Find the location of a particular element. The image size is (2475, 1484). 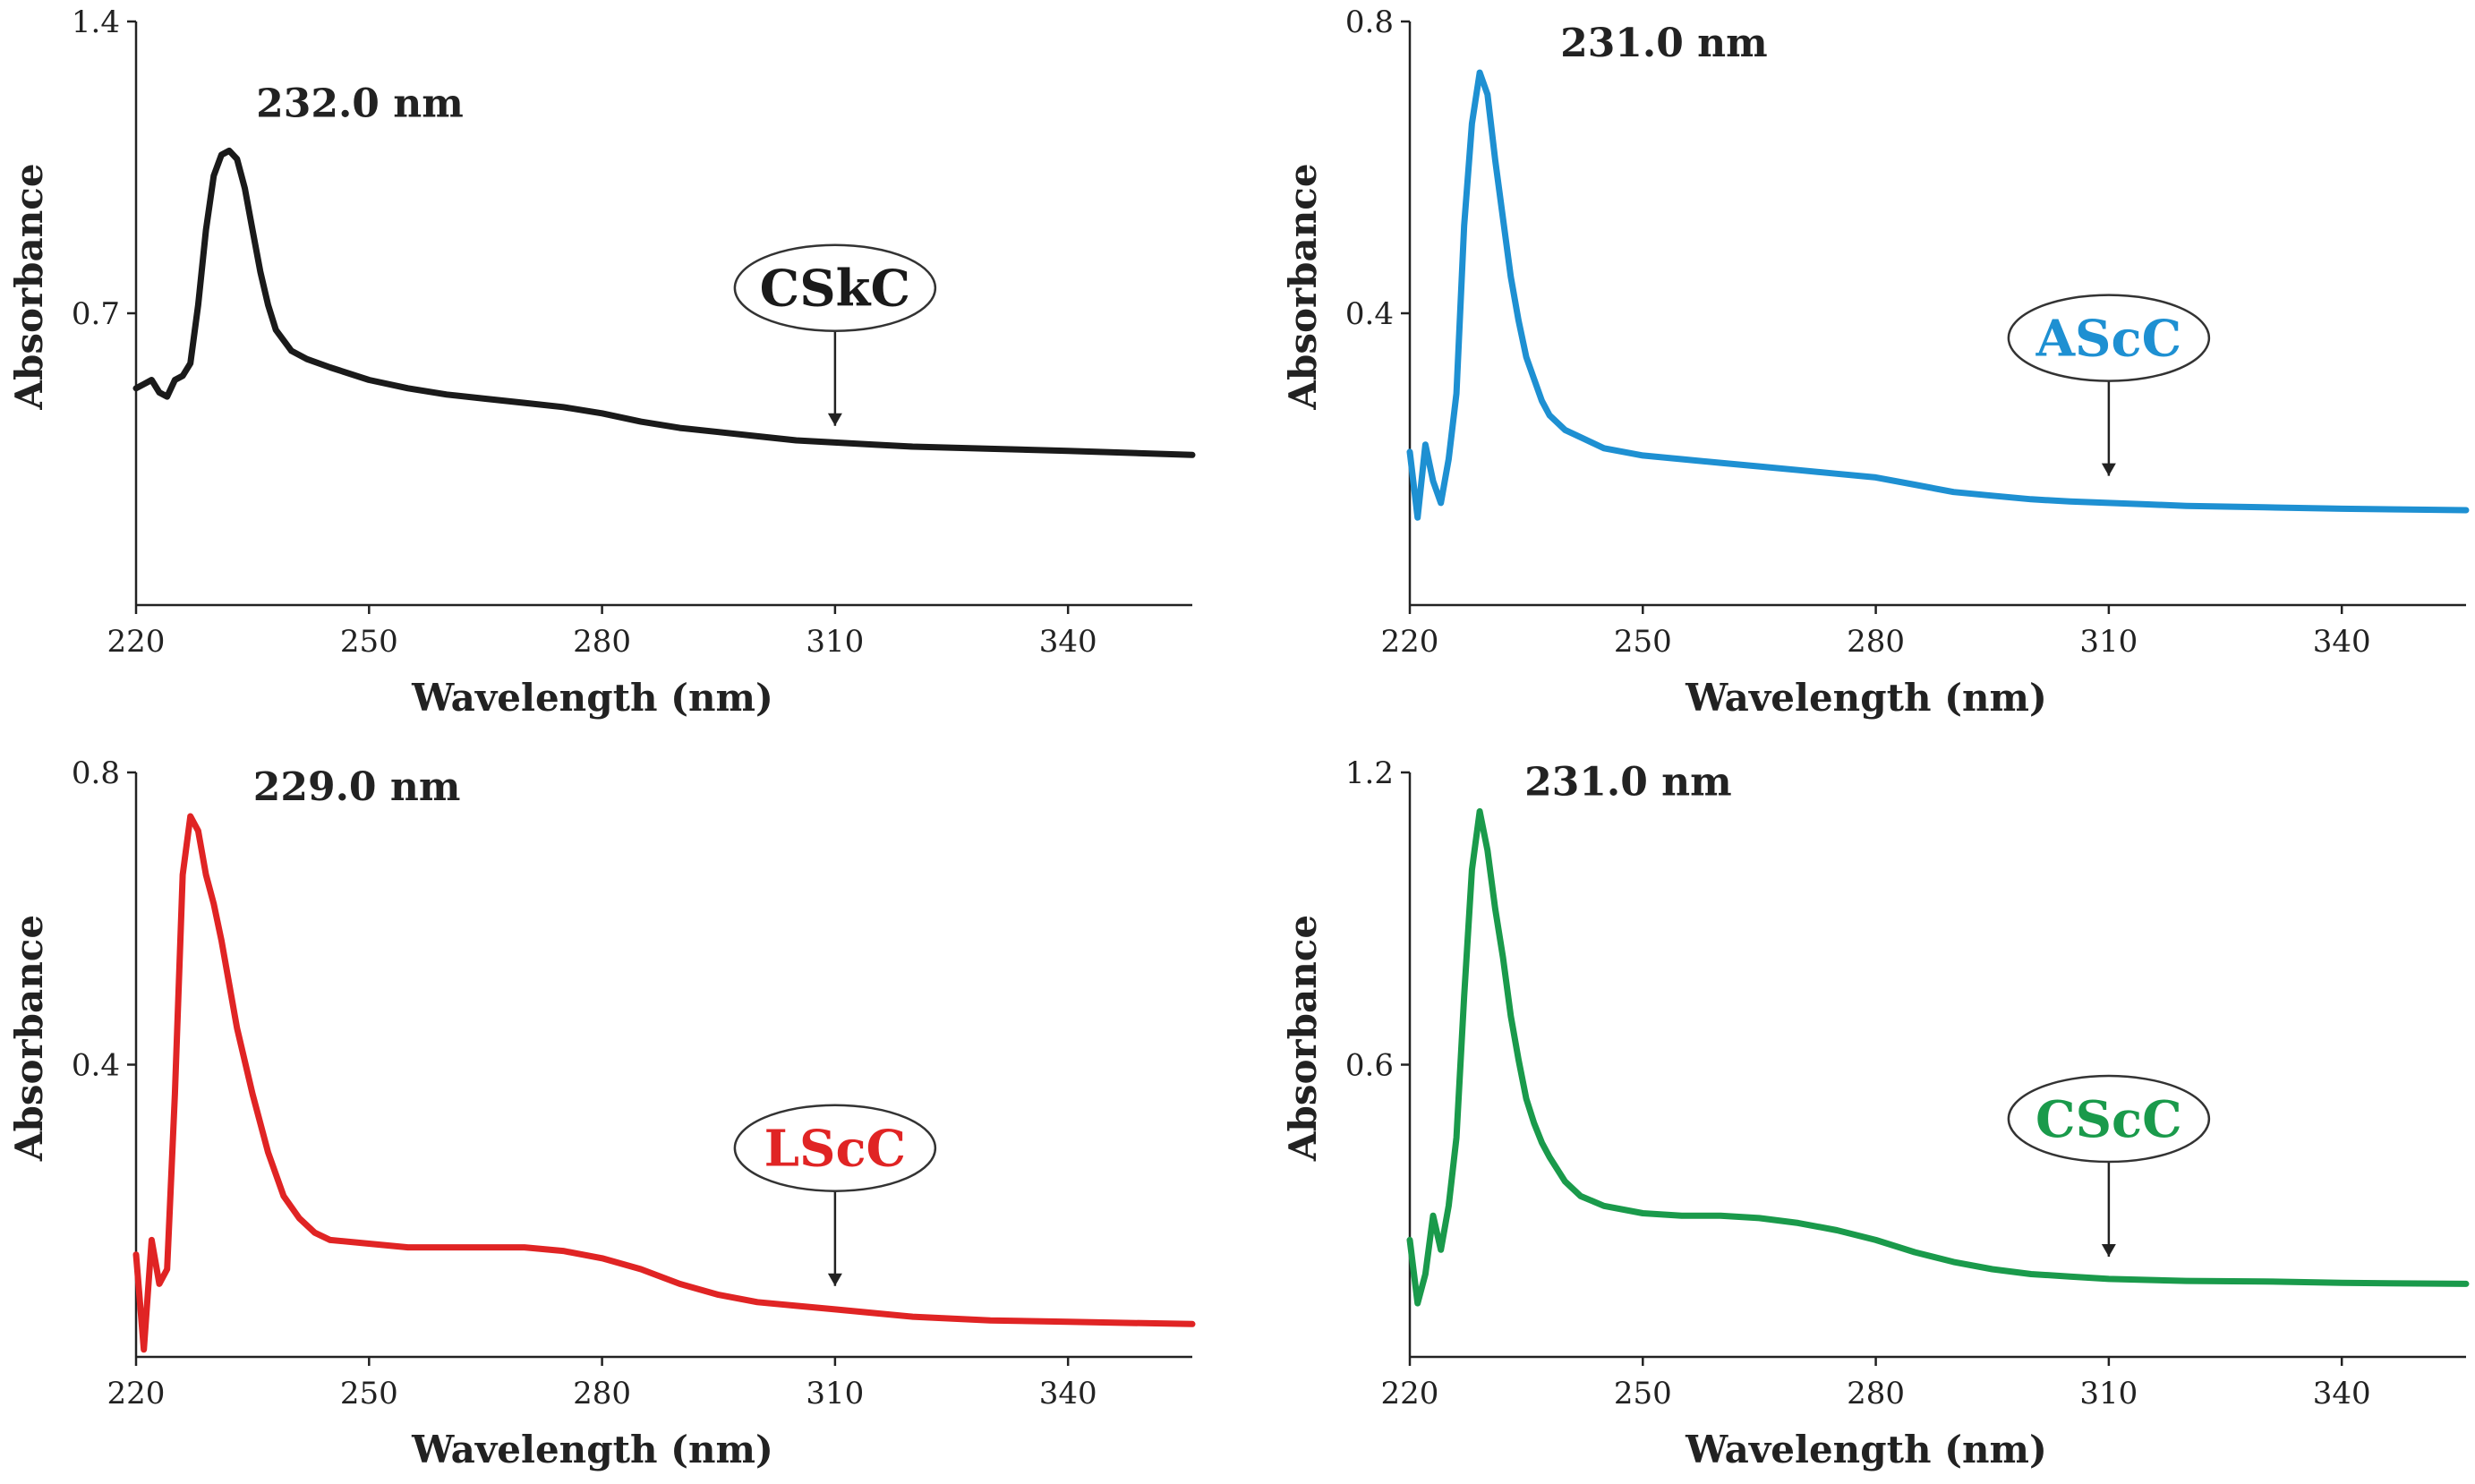

y-tick-label: 1.4 is located at coordinates (96, 22).